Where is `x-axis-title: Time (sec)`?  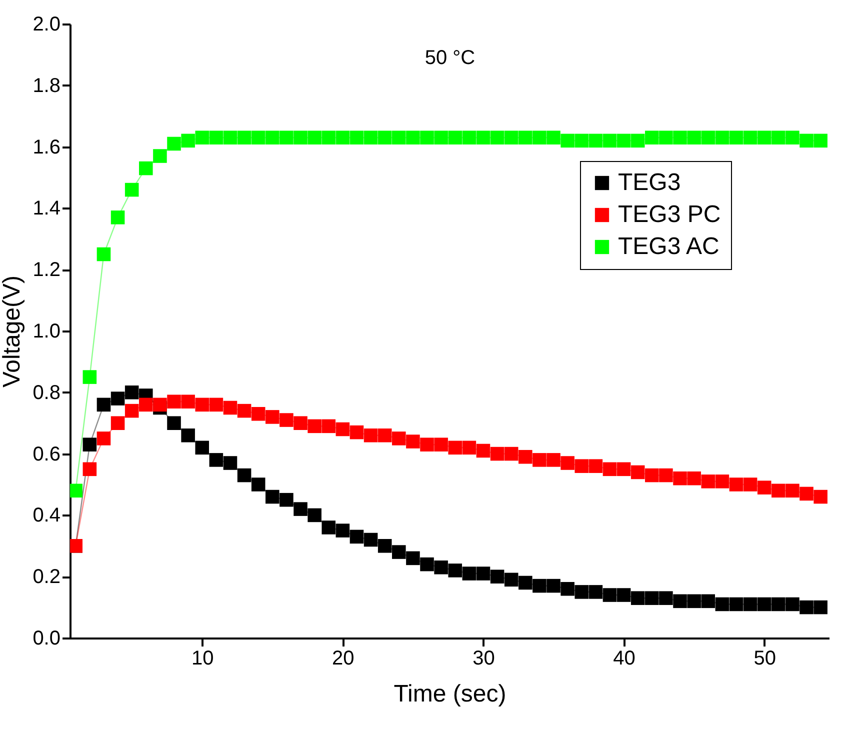
x-axis-title: Time (sec) is located at coordinates (450, 694).